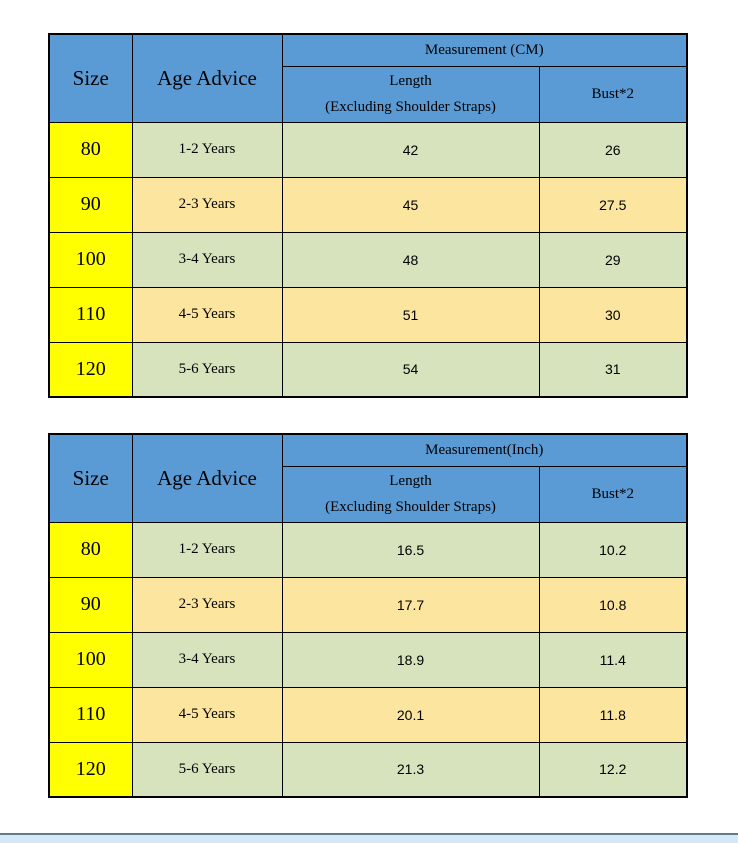 This screenshot has width=738, height=843. I want to click on table-row: 120 5-6 Years 21.3 12.2, so click(368, 769).